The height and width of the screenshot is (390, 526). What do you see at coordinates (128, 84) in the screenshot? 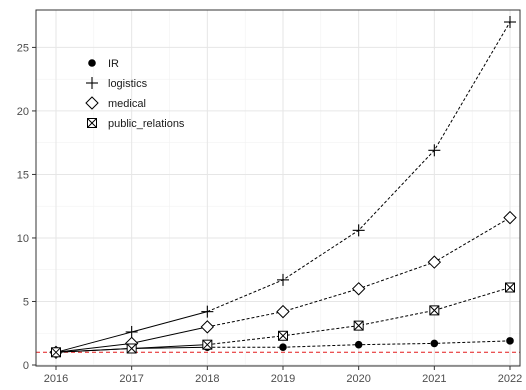
I see `legend-label: logistics` at bounding box center [128, 84].